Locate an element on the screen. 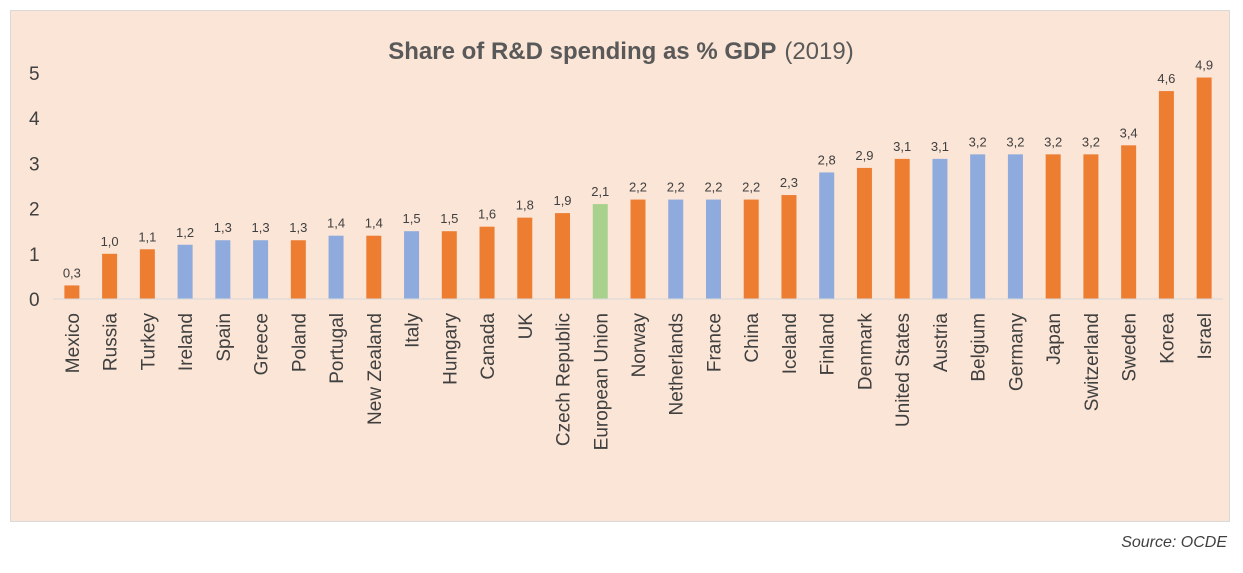  data-label: 1,6 is located at coordinates (487, 214).